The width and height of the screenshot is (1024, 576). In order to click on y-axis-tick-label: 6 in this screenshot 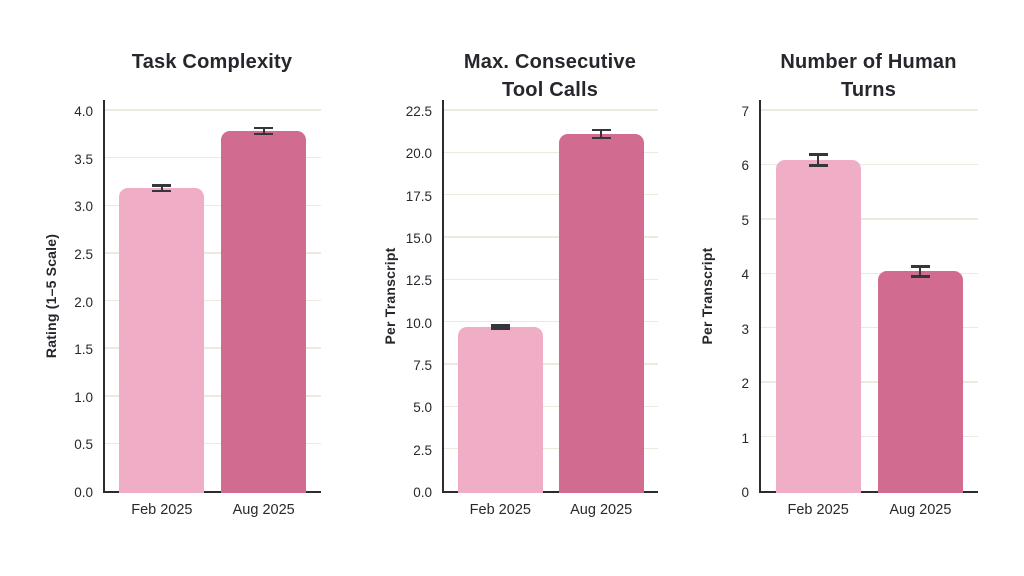, I will do `click(745, 166)`.